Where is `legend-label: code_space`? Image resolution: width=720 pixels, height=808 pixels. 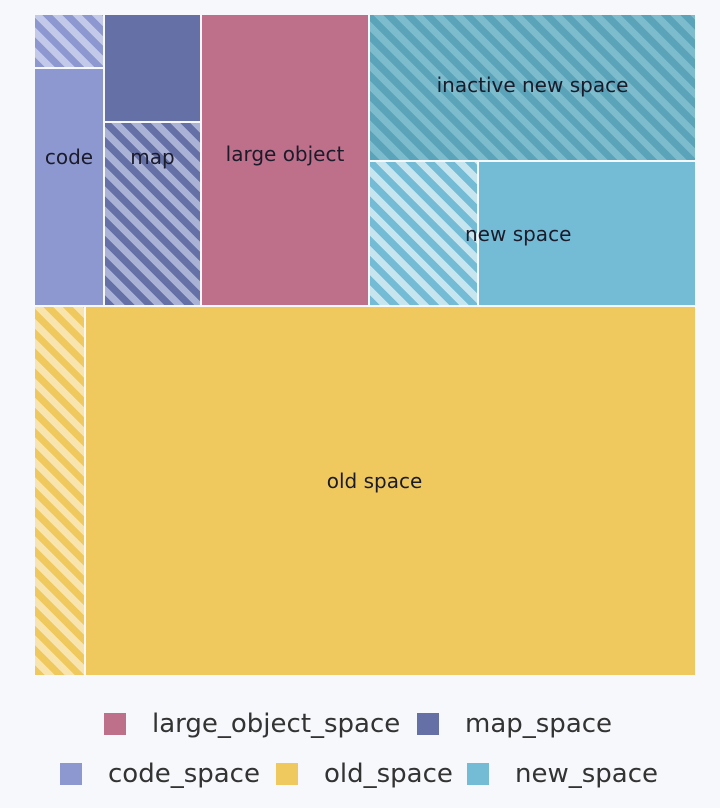
legend-label: code_space is located at coordinates (184, 774).